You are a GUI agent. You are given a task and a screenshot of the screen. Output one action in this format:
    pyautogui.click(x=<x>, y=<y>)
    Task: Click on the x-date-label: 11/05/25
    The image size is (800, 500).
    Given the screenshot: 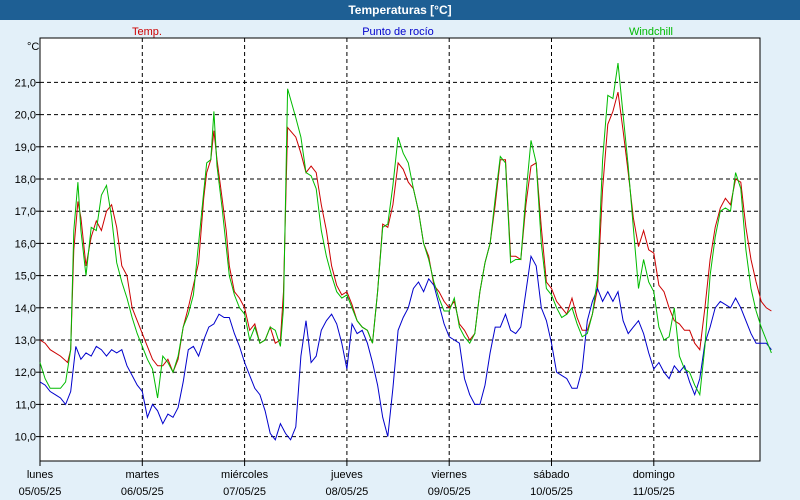 What is the action you would take?
    pyautogui.click(x=654, y=492)
    